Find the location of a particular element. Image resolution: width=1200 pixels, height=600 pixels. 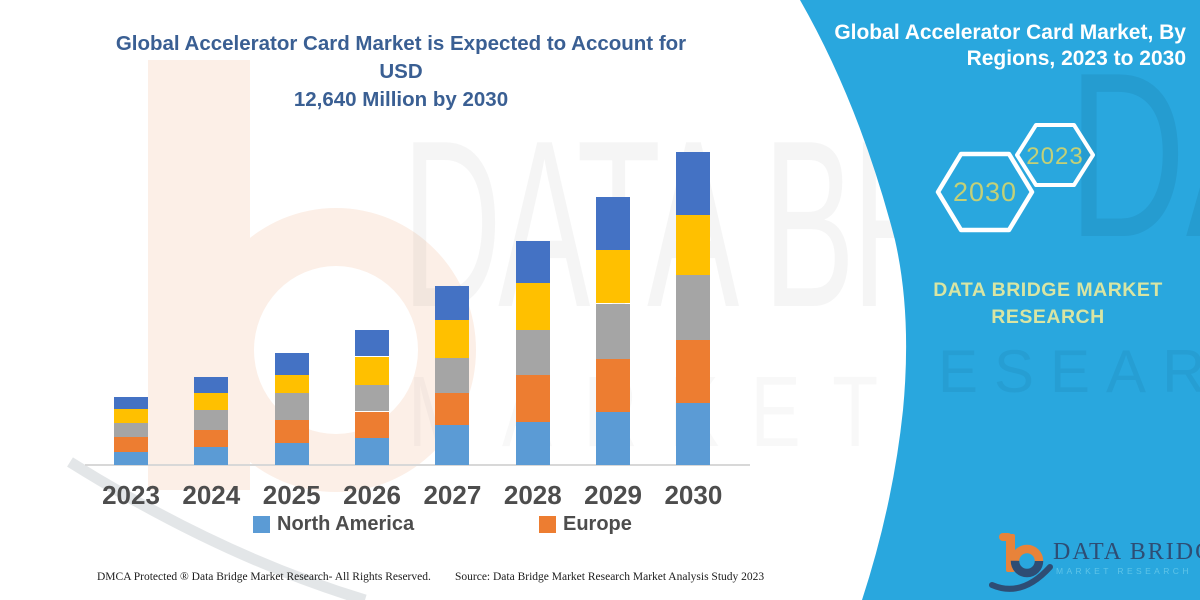

chart-title-line2: 12,640 Million by 2030 is located at coordinates (401, 99).